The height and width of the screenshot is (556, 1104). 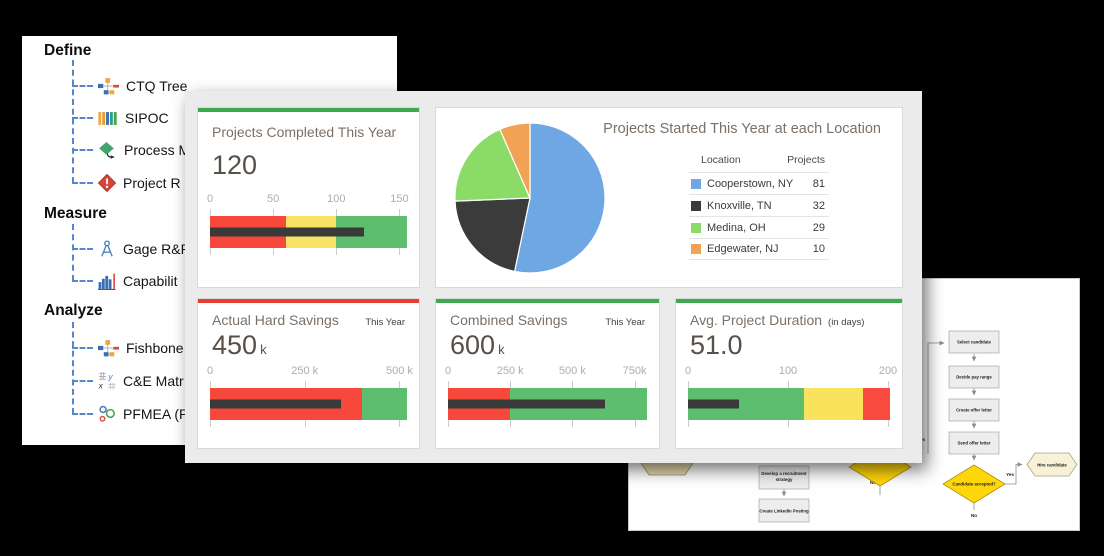 I want to click on legend-row: Knoxville, TN 32, so click(x=759, y=205).